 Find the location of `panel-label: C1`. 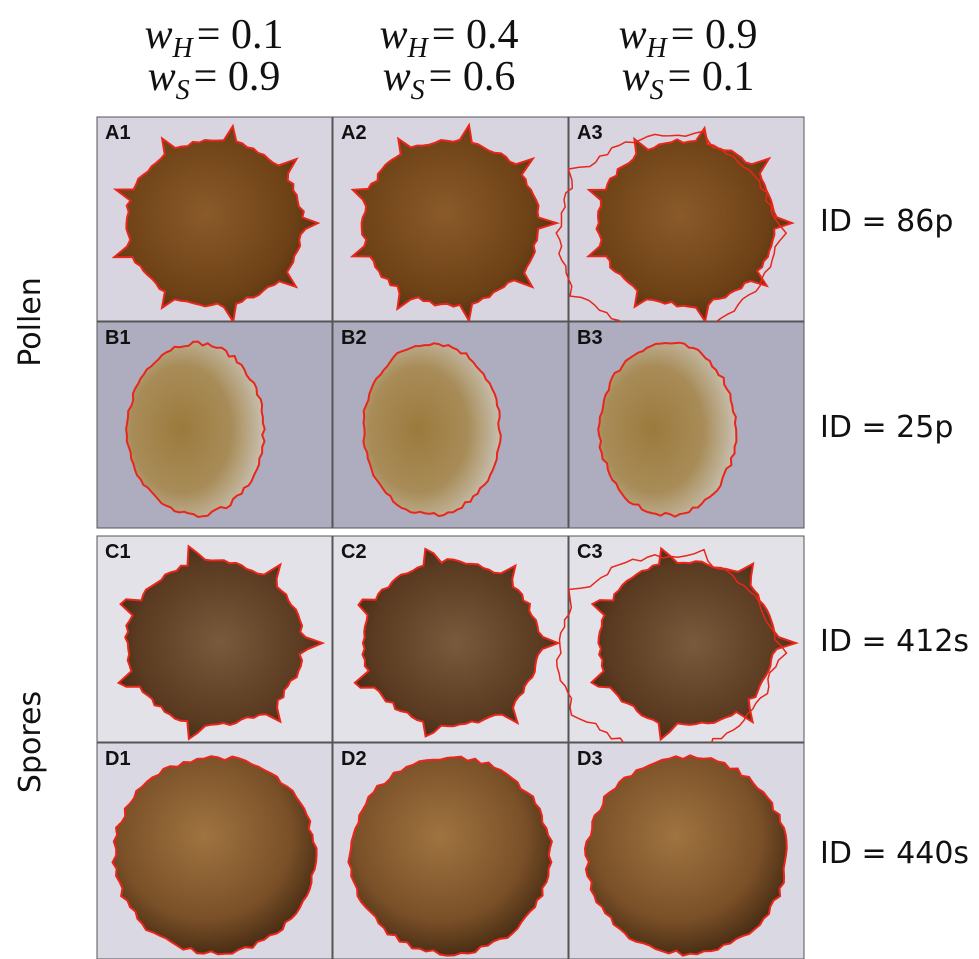

panel-label: C1 is located at coordinates (118, 552).